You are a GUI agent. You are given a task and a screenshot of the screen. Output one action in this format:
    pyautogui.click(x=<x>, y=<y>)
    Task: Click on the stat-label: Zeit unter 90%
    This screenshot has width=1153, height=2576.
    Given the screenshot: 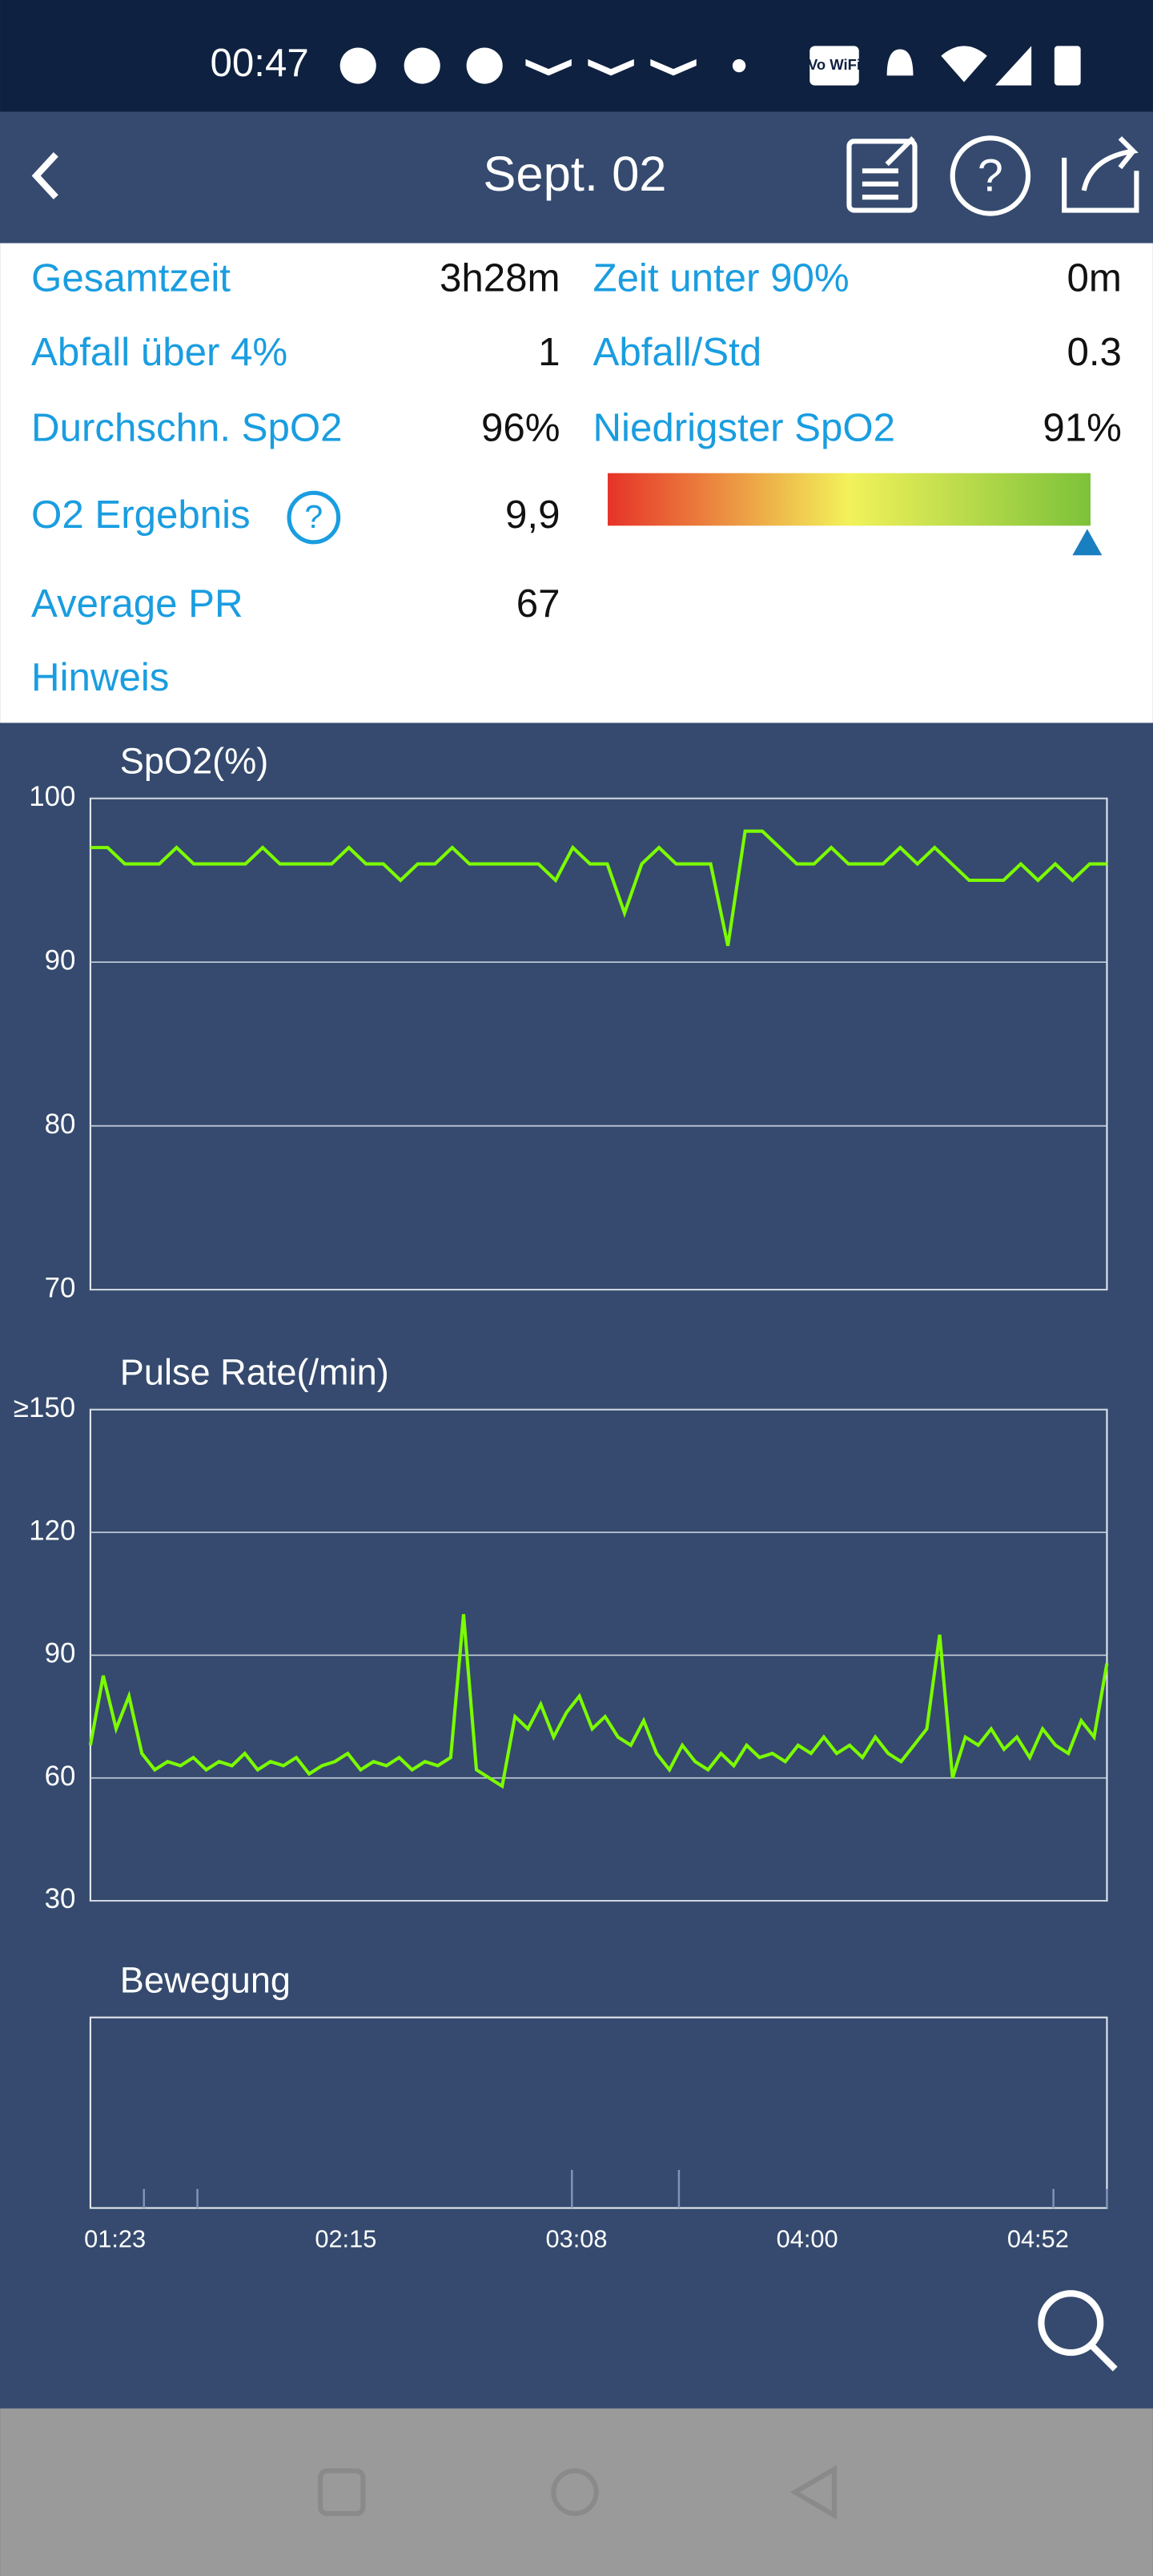 What is the action you would take?
    pyautogui.click(x=722, y=278)
    